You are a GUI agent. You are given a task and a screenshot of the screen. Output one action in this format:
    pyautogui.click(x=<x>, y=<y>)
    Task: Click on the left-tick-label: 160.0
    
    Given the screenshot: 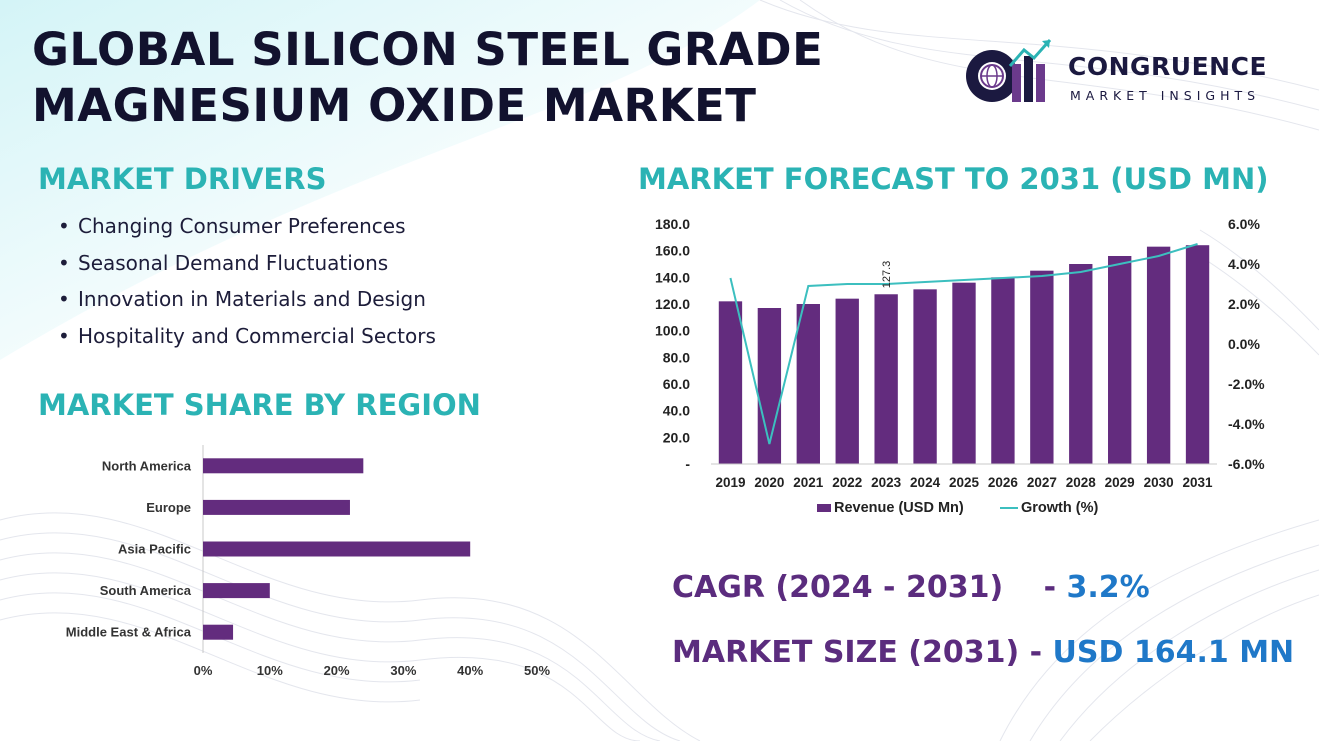 What is the action you would take?
    pyautogui.click(x=672, y=251)
    